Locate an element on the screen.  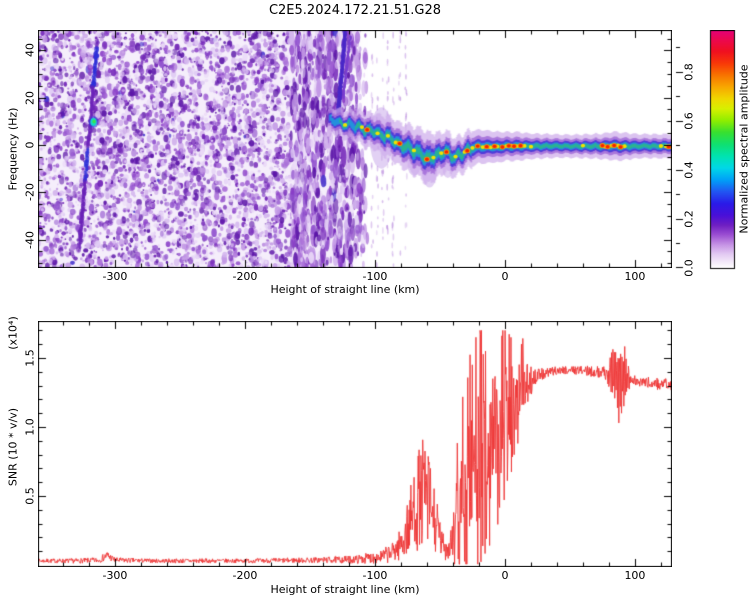
snr-xlabel: Height of straight line (km) is located at coordinates (345, 589).